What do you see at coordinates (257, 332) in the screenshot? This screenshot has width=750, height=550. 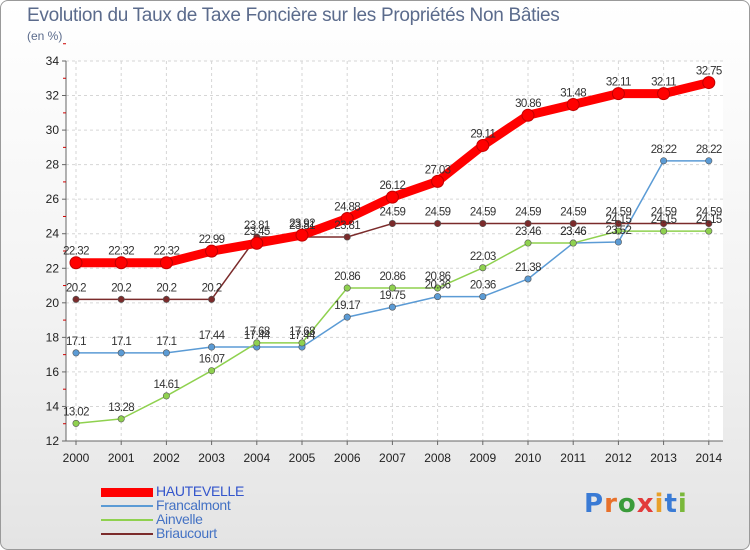 I see `data-label-ainvelle: 17.68` at bounding box center [257, 332].